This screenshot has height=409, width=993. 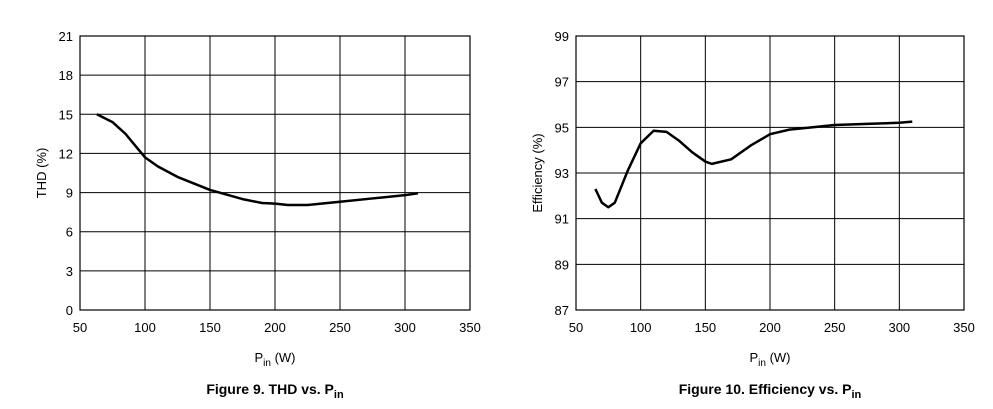 I want to click on y-tick-label: 95, so click(x=562, y=127).